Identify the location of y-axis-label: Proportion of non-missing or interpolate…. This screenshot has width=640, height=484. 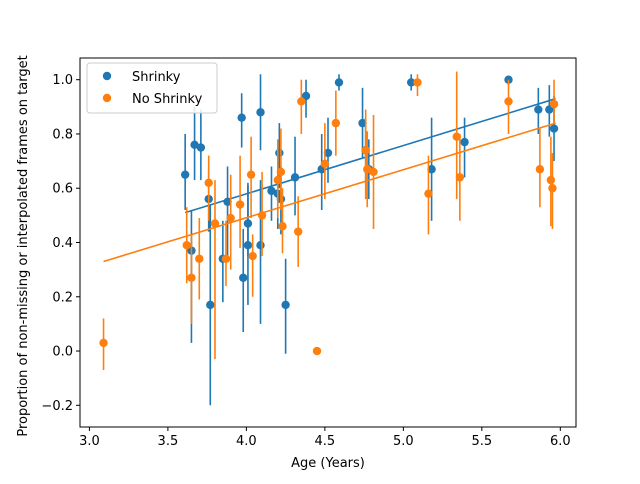
(23, 245).